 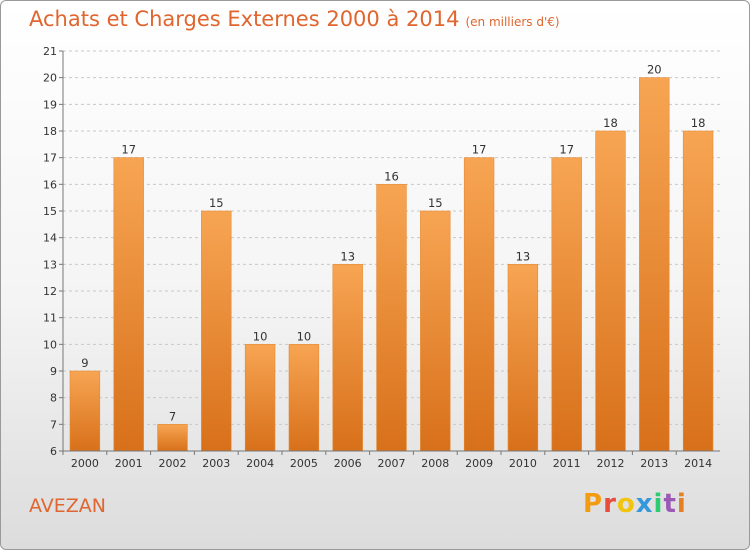 What do you see at coordinates (644, 504) in the screenshot?
I see `logo-letter: x` at bounding box center [644, 504].